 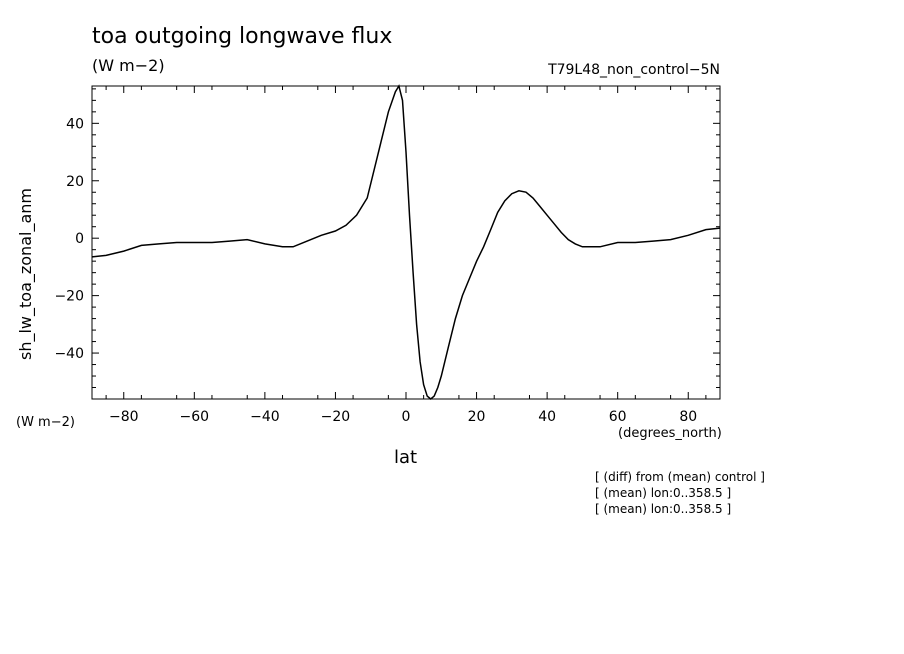 What do you see at coordinates (663, 509) in the screenshot?
I see `annotation-mean-lon-2: [ (mean) lon:0..358.5 ]` at bounding box center [663, 509].